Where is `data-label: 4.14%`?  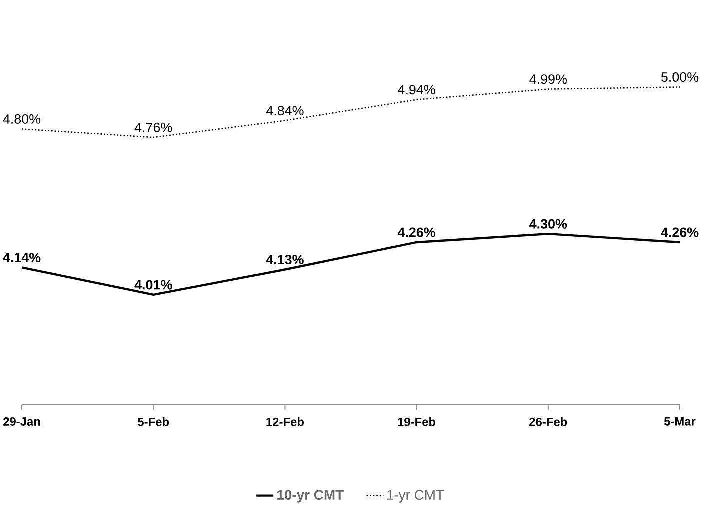
data-label: 4.14% is located at coordinates (22, 257).